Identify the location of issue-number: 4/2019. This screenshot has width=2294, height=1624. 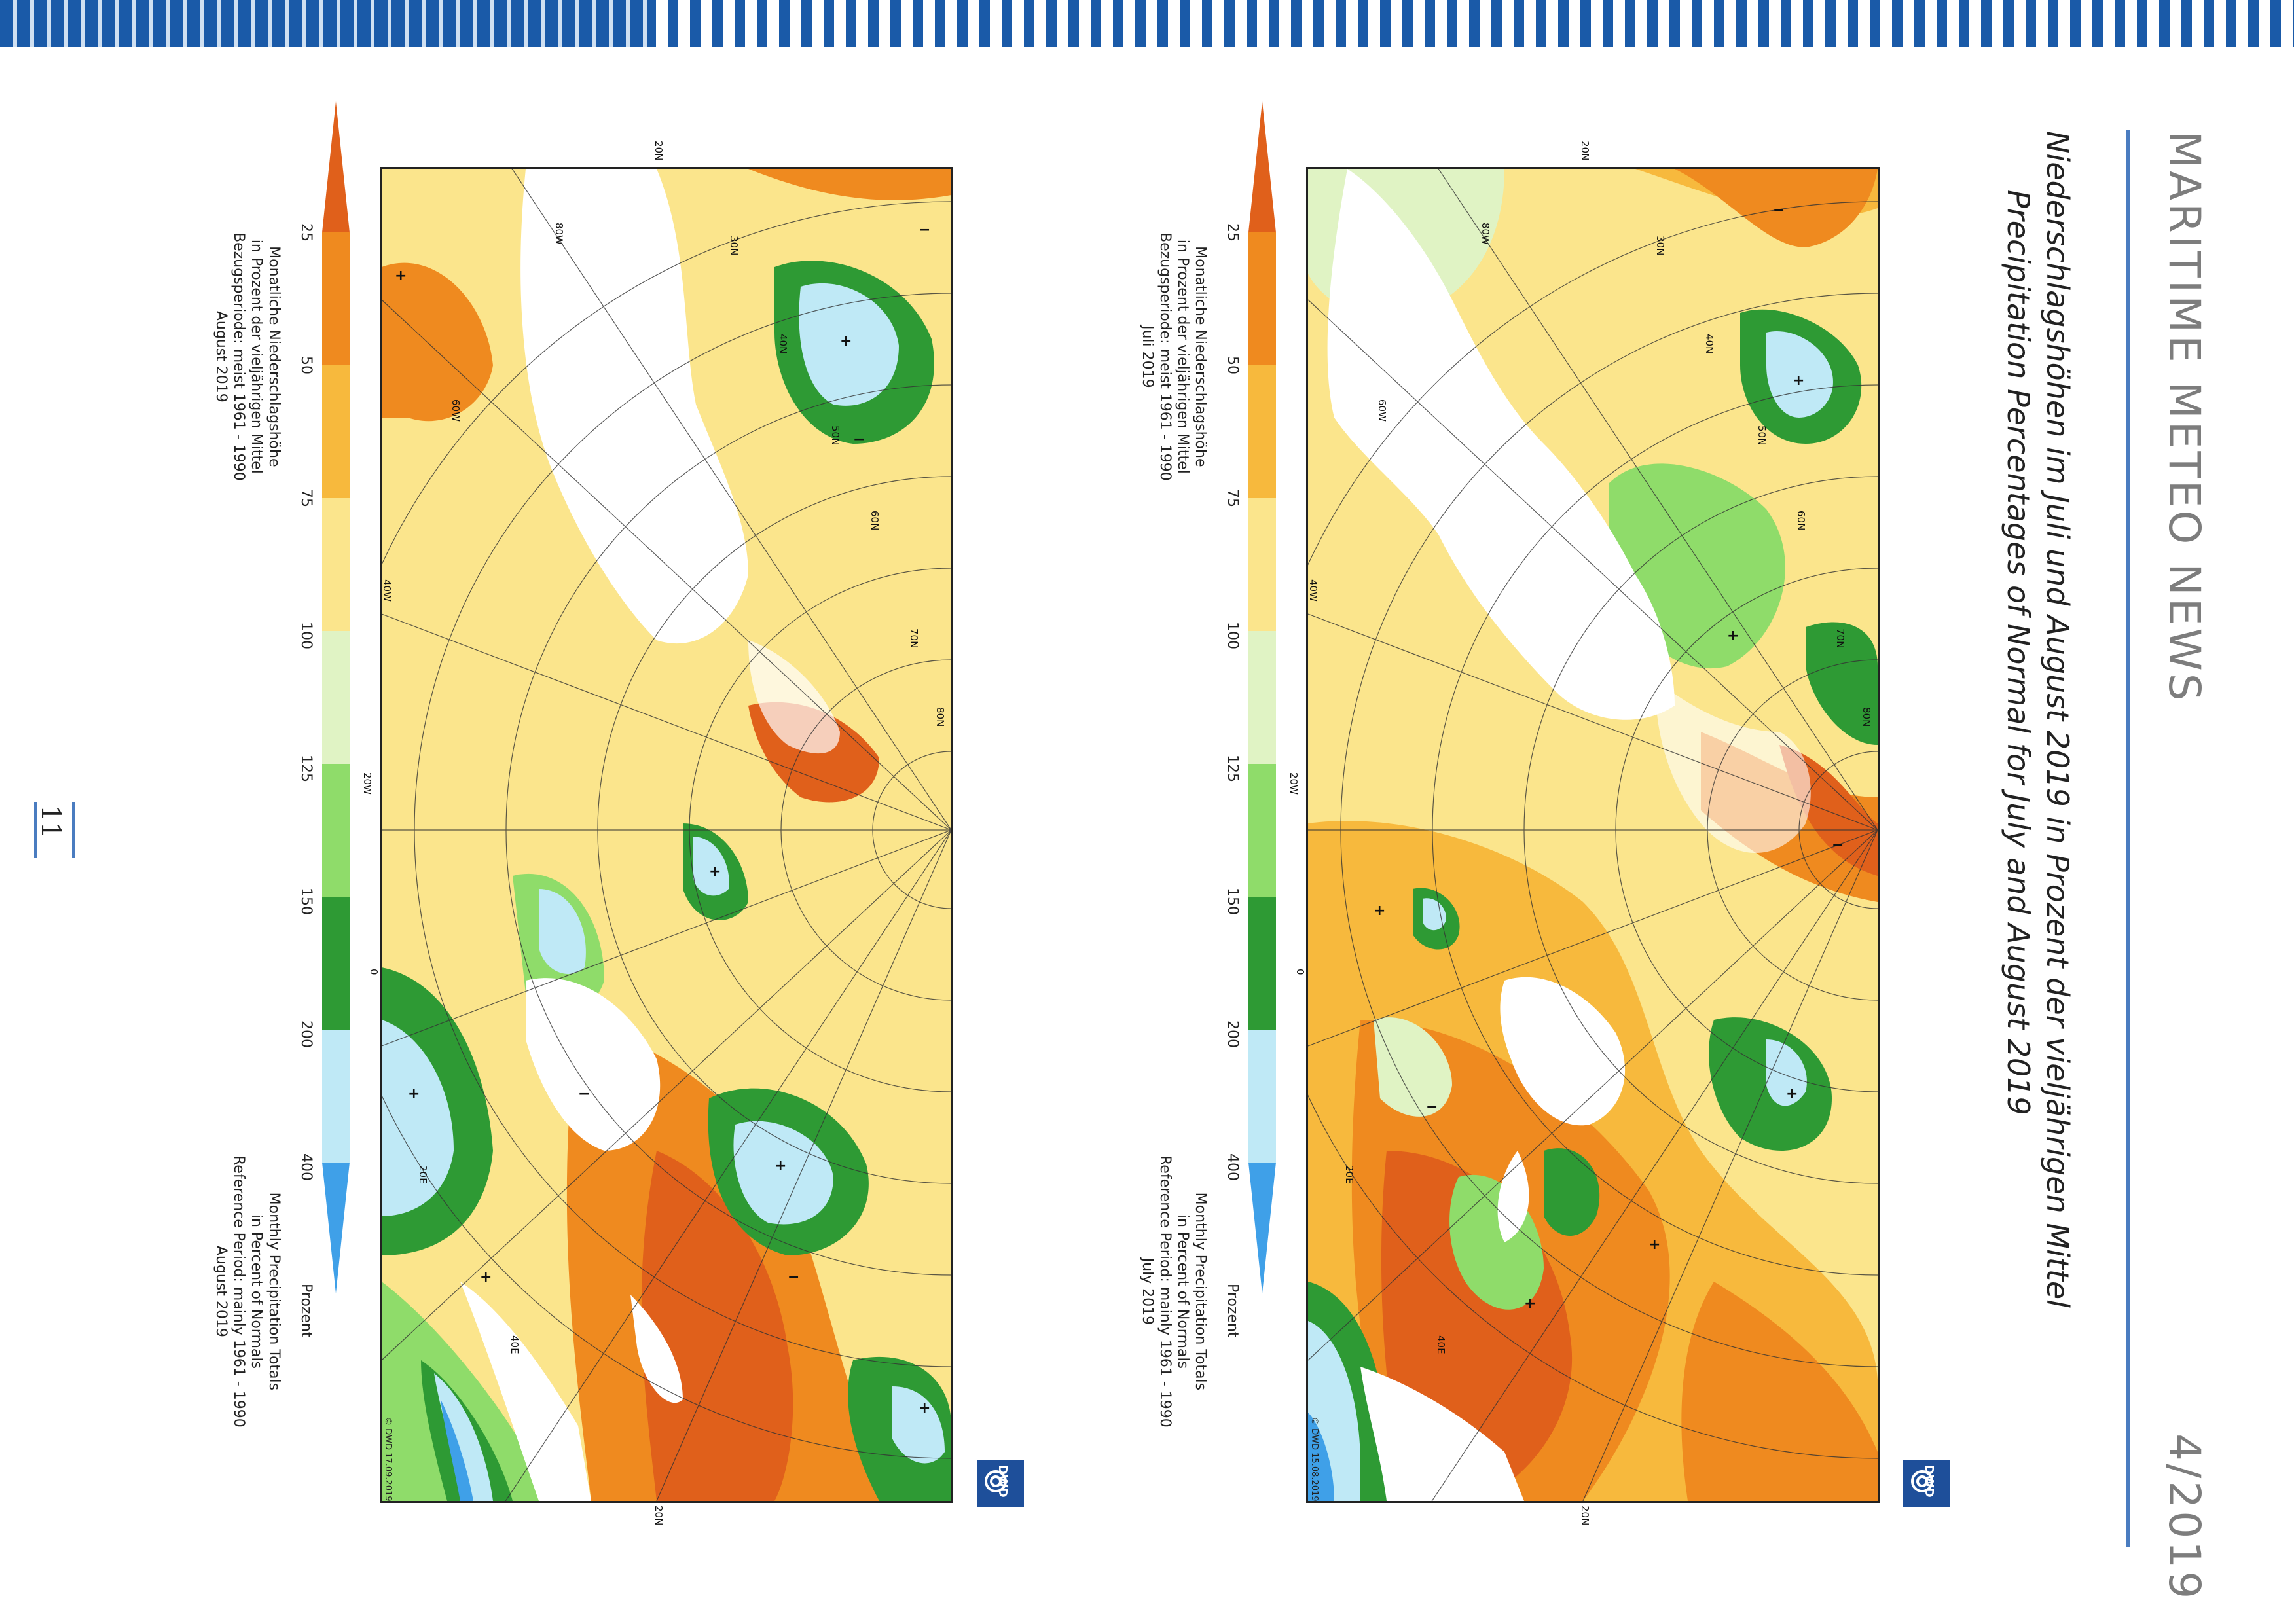
(2184, 1518).